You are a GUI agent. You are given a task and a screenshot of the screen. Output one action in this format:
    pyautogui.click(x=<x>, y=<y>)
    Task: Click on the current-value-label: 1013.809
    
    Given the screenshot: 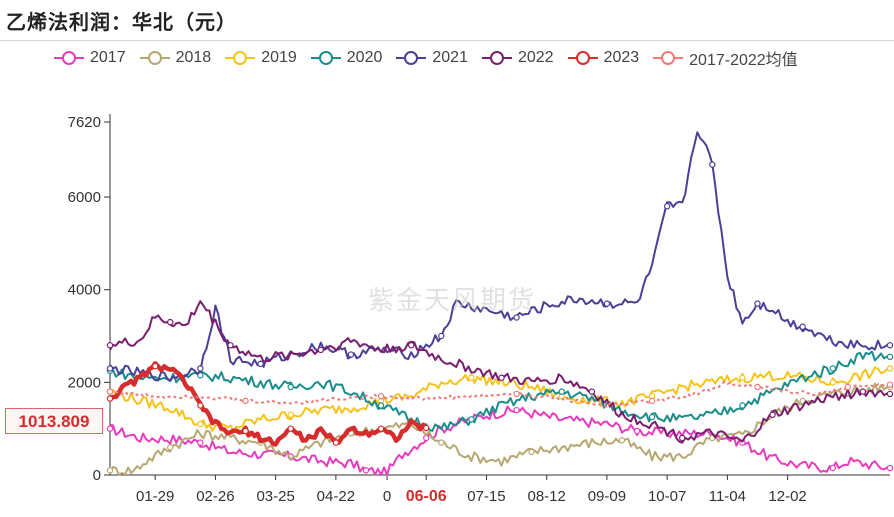 What is the action you would take?
    pyautogui.click(x=54, y=421)
    